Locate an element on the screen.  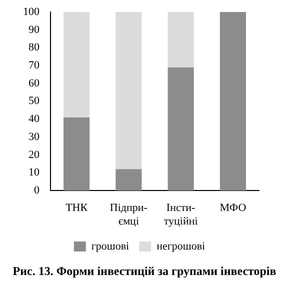
x-tick-label: Підпри-ємці is located at coordinates (129, 215).